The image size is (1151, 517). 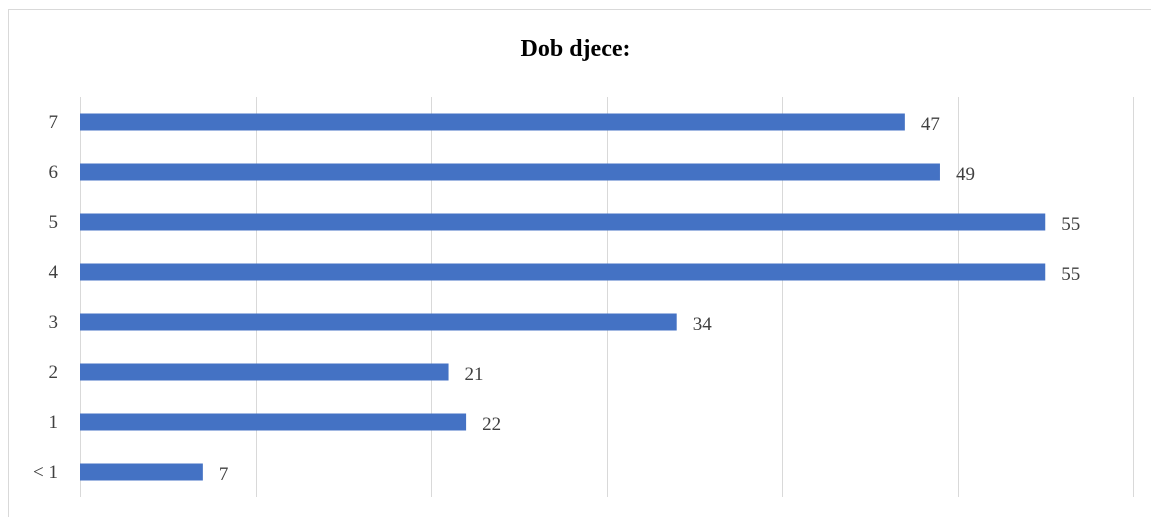 I want to click on category-label: 1, so click(x=54, y=422).